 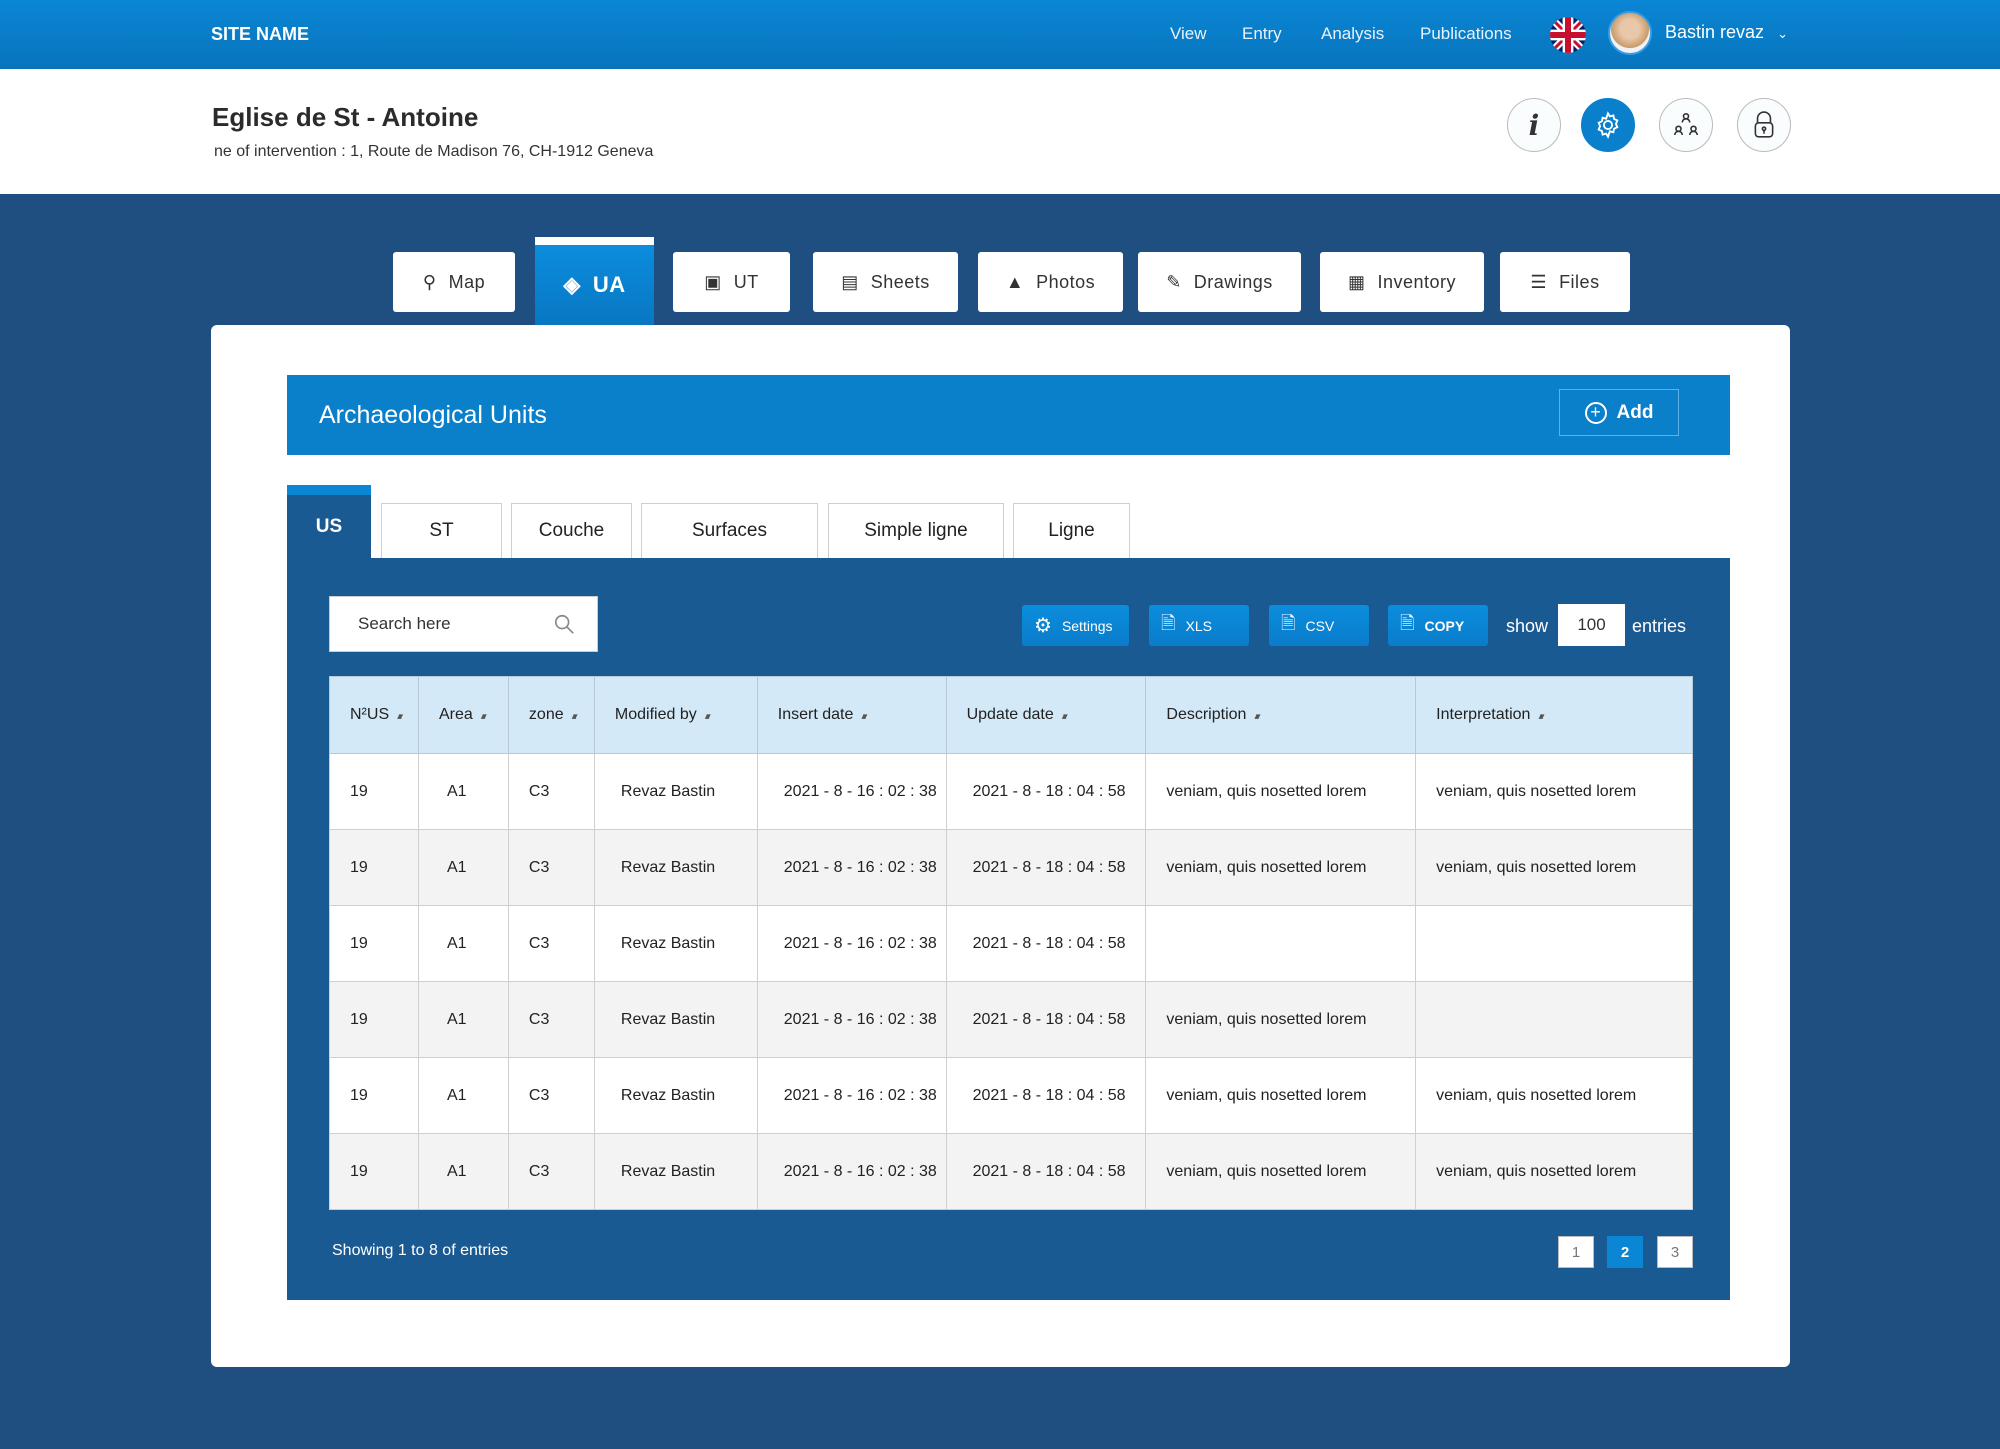 I want to click on tab-files: ☰ Files, so click(x=1565, y=282).